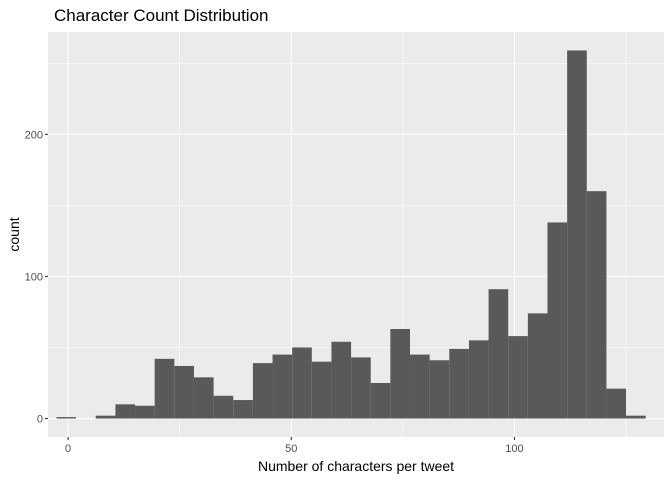 The width and height of the screenshot is (672, 480). Describe the element at coordinates (356, 466) in the screenshot. I see `x-axis-title: Number of characters per tweet` at that location.